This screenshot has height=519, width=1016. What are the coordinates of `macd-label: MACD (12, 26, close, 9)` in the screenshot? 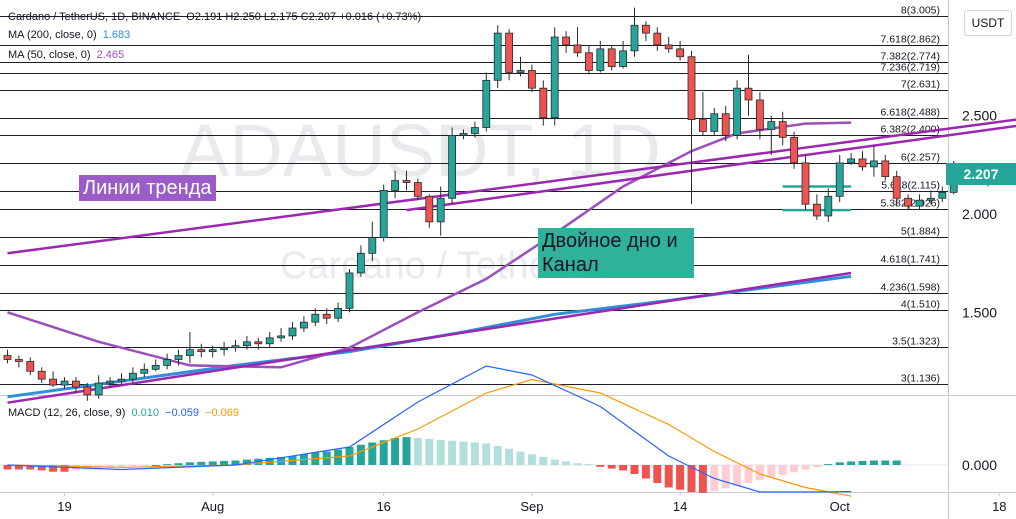 It's located at (67, 413).